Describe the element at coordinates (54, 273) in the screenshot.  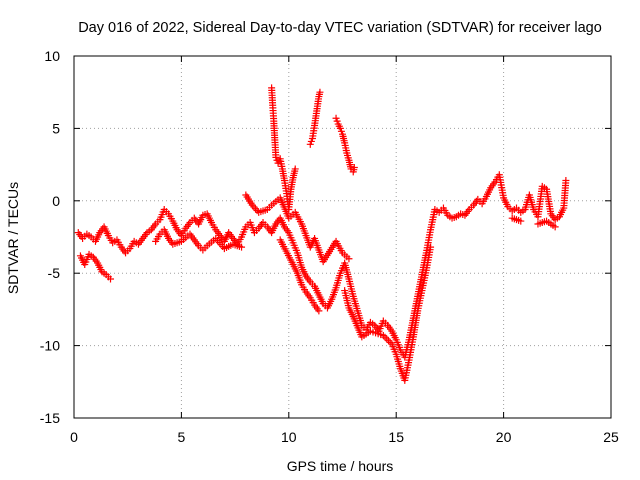
I see `y-tick-label: -5` at that location.